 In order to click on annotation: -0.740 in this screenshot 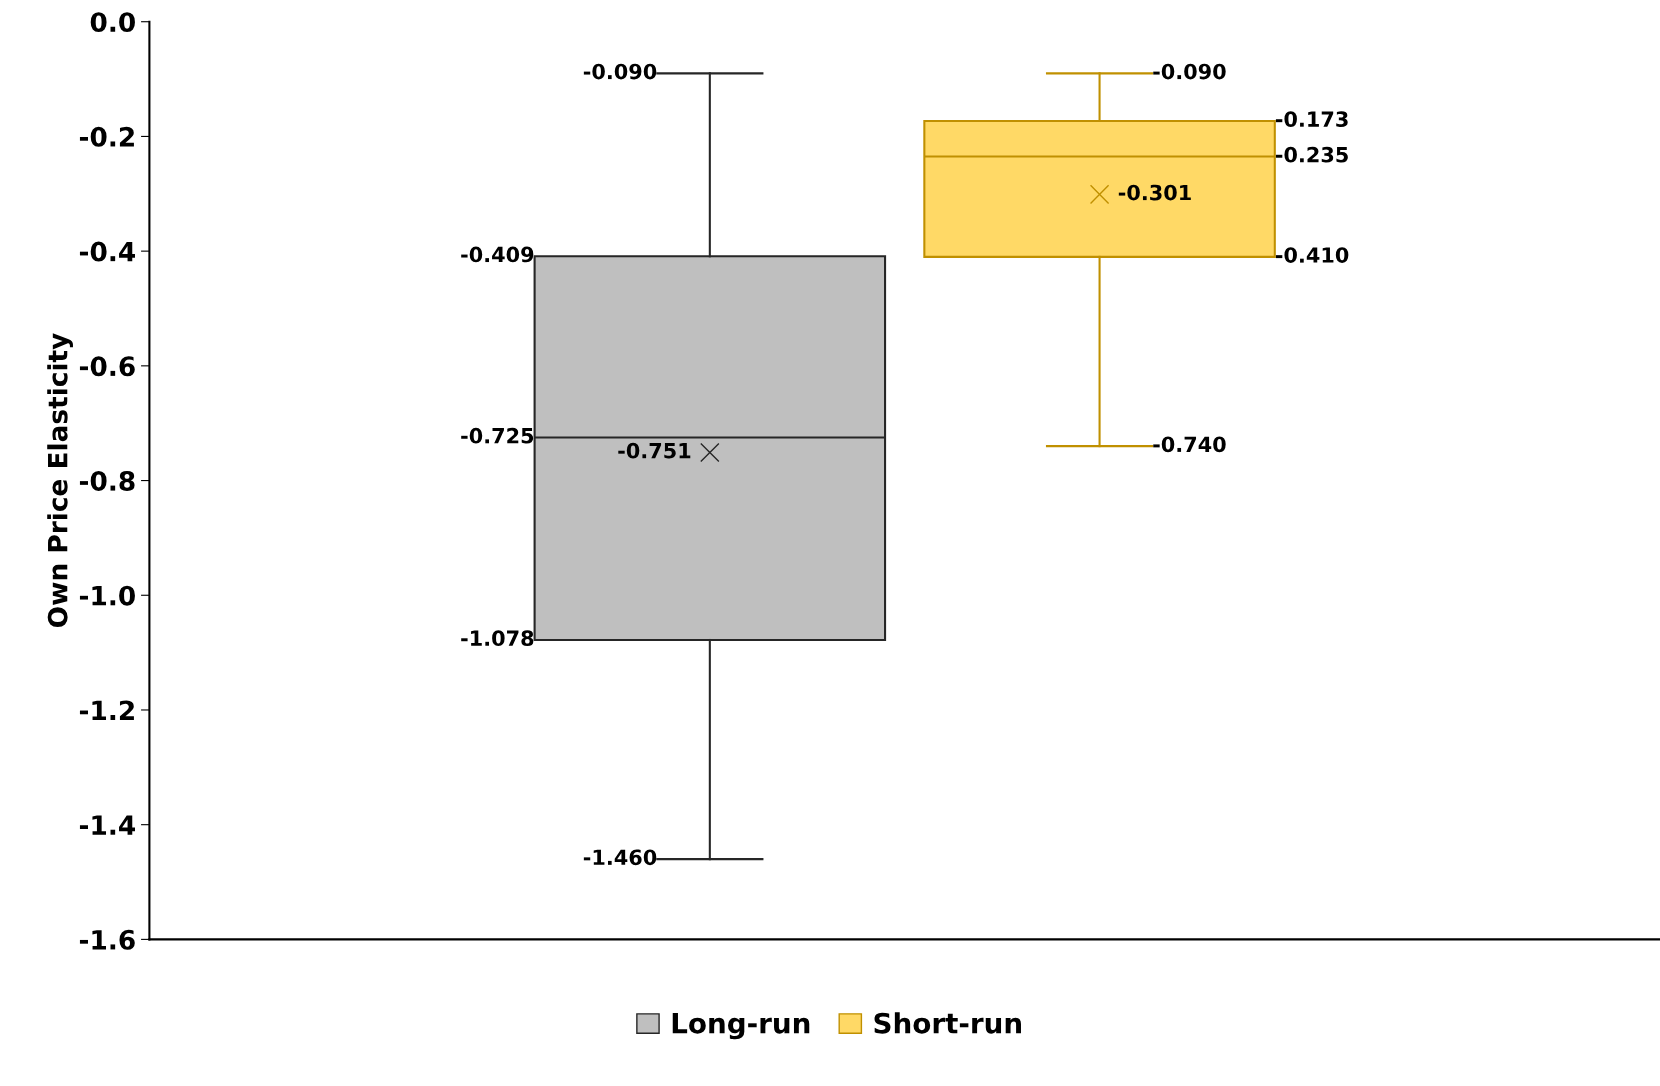, I will do `click(1189, 444)`.